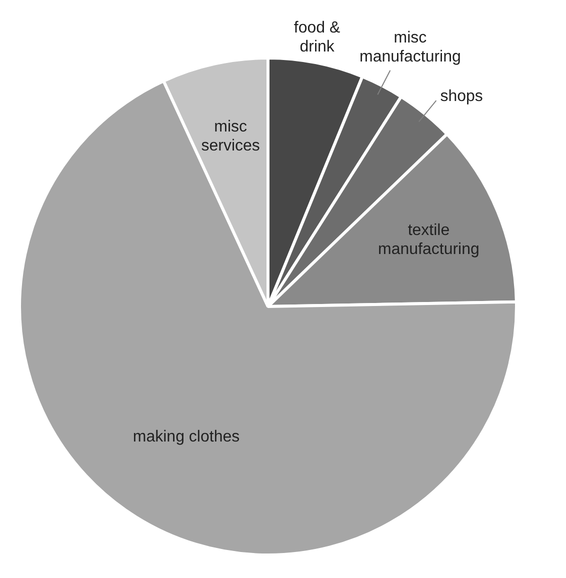 The height and width of the screenshot is (578, 566). Describe the element at coordinates (230, 136) in the screenshot. I see `slice-label: misc services` at that location.